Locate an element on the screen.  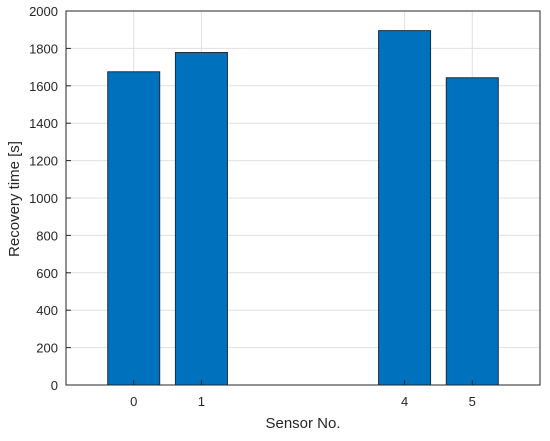
x-tick-label: 5 is located at coordinates (472, 401).